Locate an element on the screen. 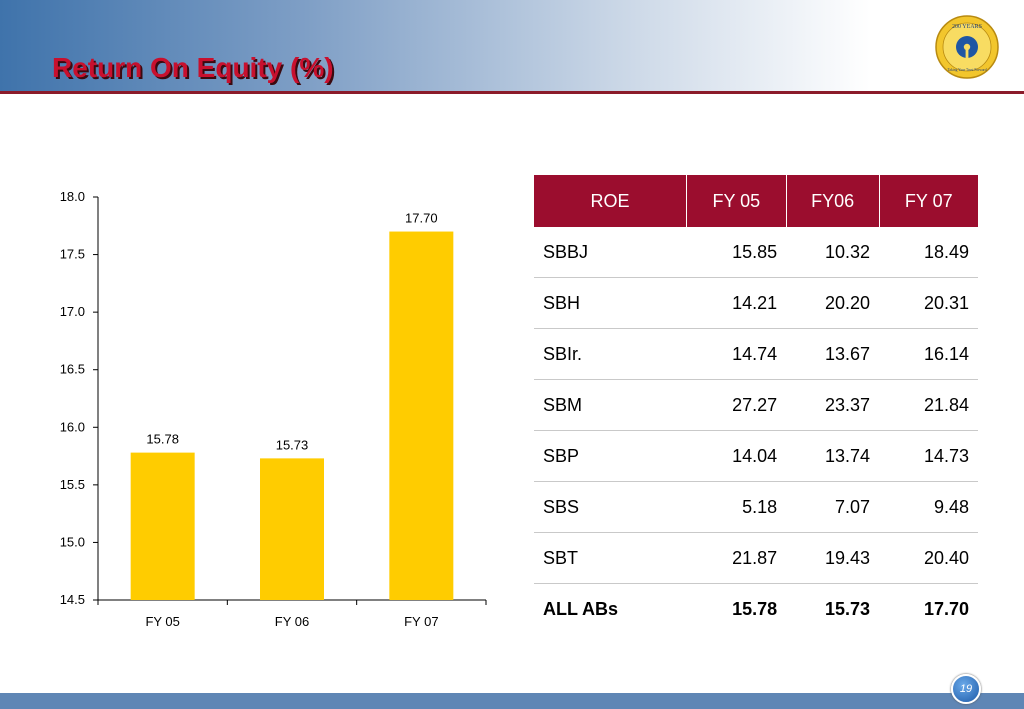 This screenshot has width=1024, height=709. total-value-cell: 15.78 is located at coordinates (755, 608).